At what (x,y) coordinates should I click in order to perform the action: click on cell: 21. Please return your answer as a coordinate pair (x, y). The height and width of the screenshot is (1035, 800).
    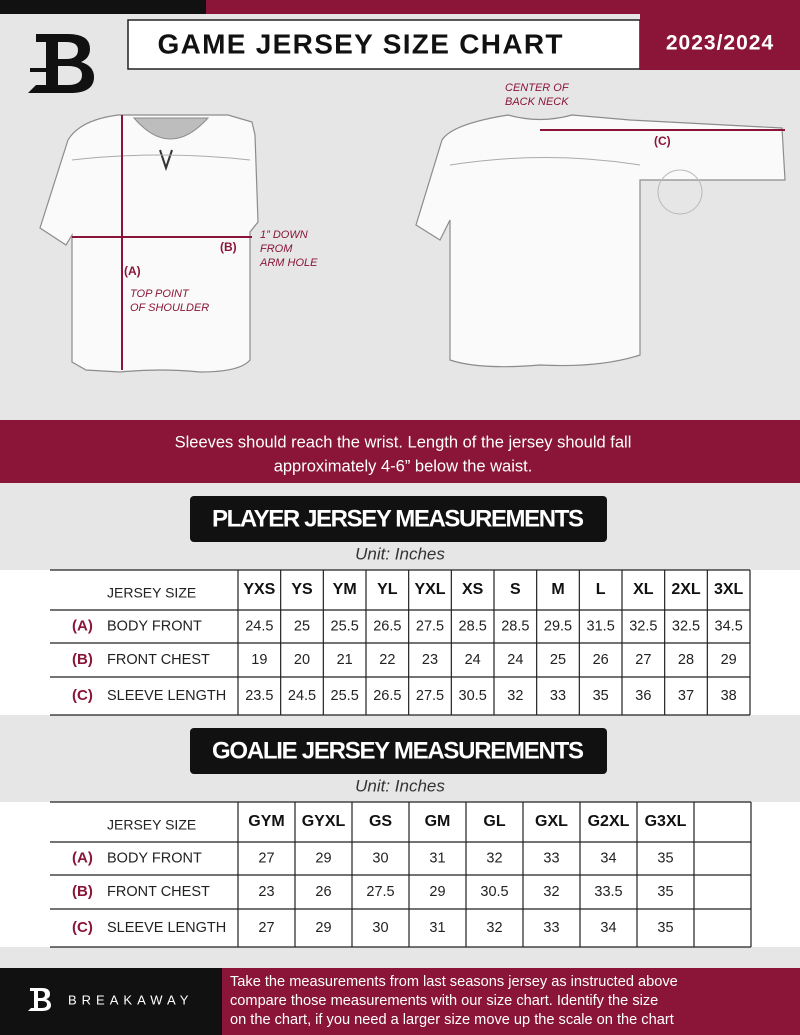
    Looking at the image, I should click on (345, 660).